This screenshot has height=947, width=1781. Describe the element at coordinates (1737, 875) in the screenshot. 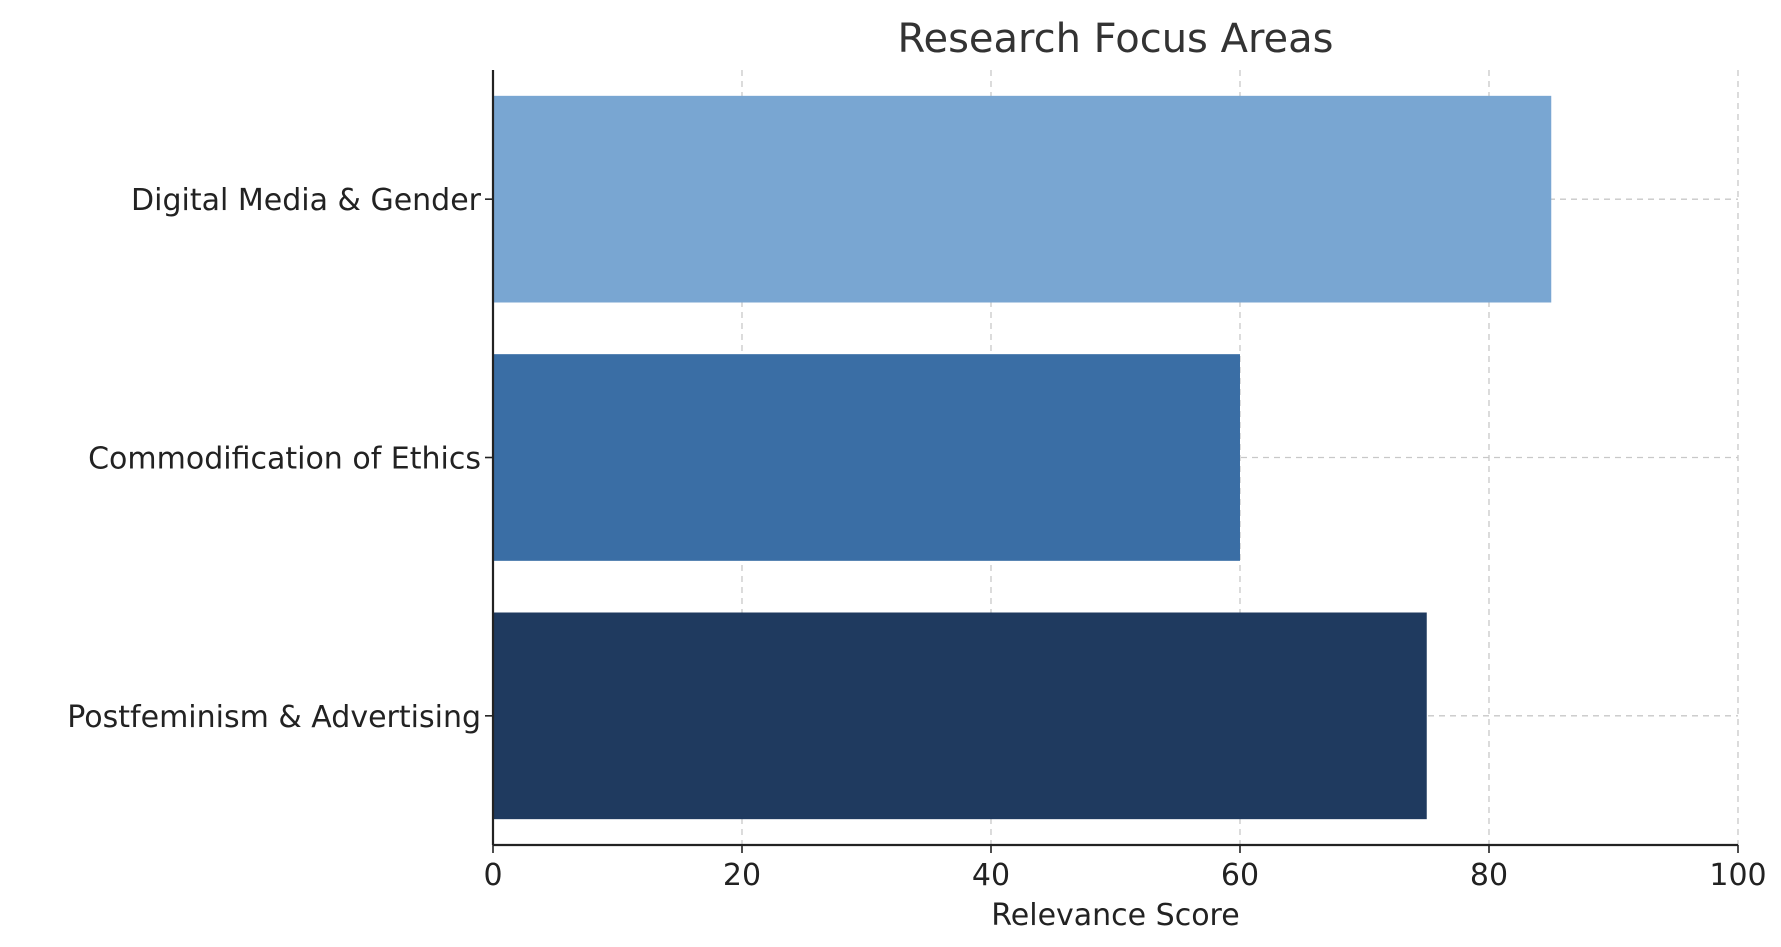

I see `x-tick-label: 100` at that location.